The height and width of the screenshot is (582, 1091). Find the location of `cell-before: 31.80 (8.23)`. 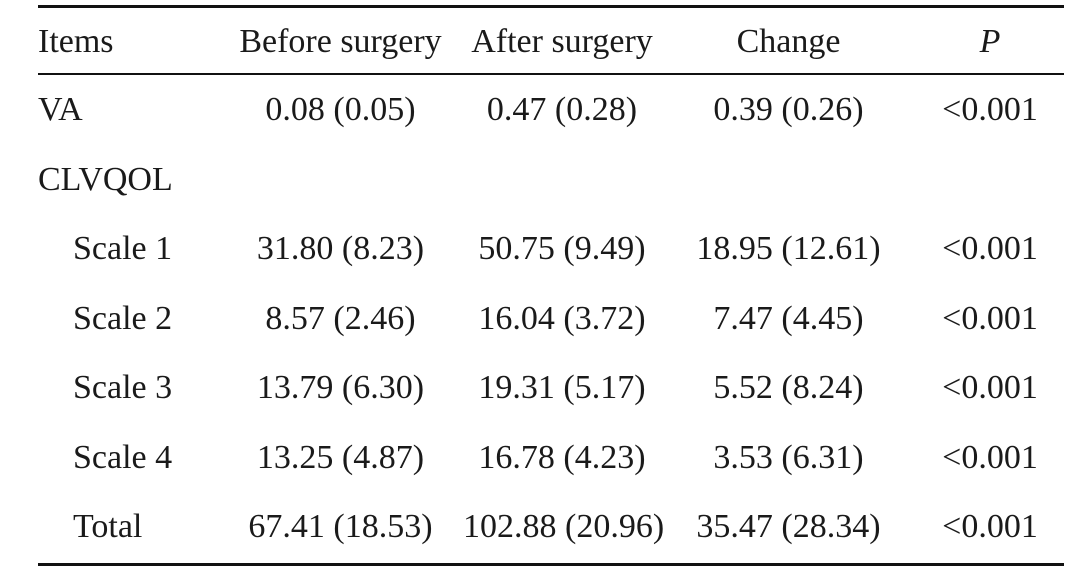

cell-before: 31.80 (8.23) is located at coordinates (340, 249).